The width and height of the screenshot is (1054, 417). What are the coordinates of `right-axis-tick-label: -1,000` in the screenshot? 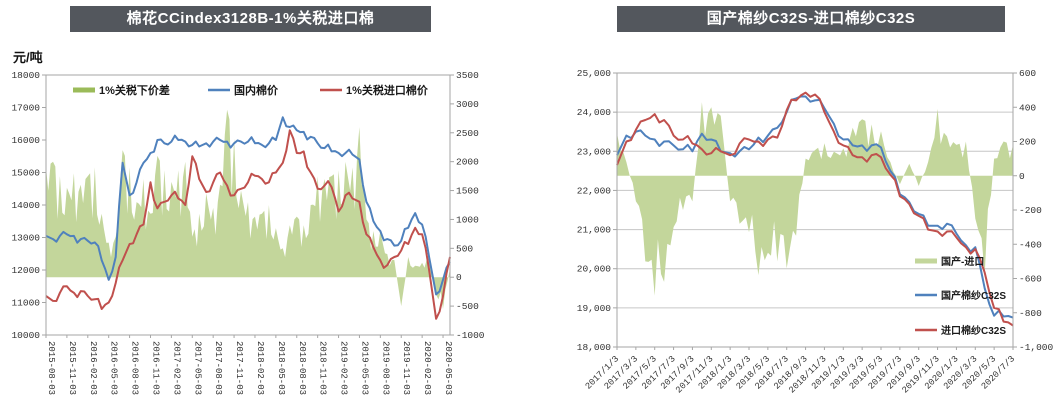 It's located at (1036, 347).